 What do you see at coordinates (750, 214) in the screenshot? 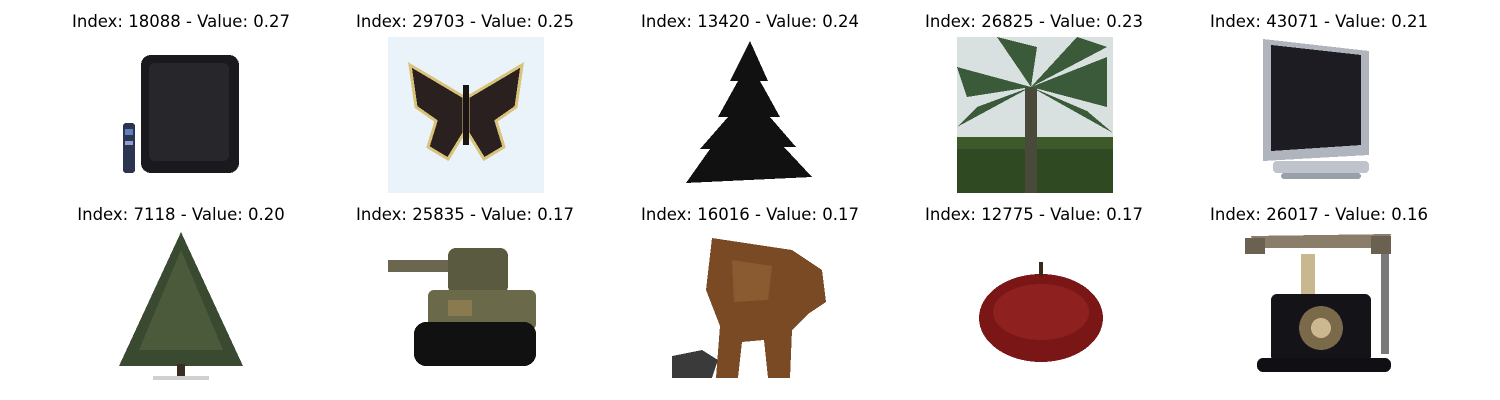
I see `panel-title: Index: 16016 - Value: 0.17` at bounding box center [750, 214].